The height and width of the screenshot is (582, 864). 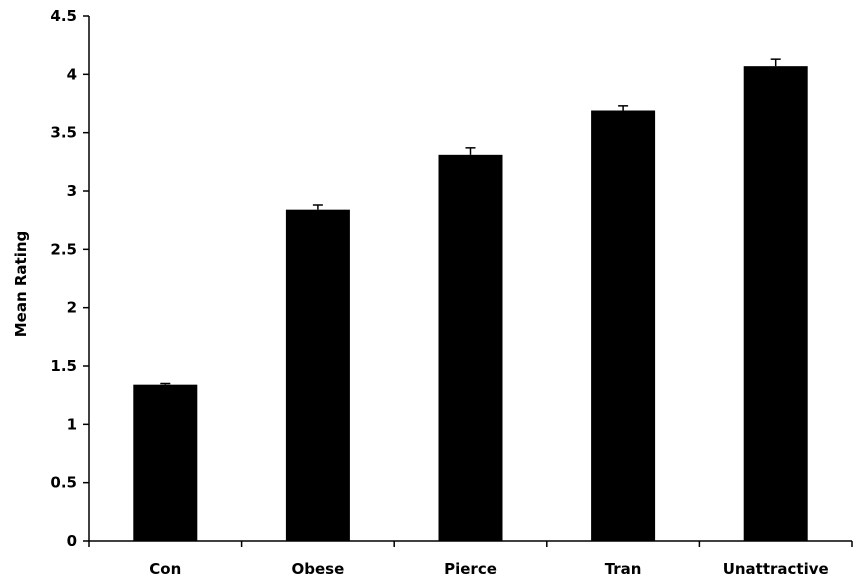 What do you see at coordinates (318, 568) in the screenshot?
I see `x-tick-label: Obese` at bounding box center [318, 568].